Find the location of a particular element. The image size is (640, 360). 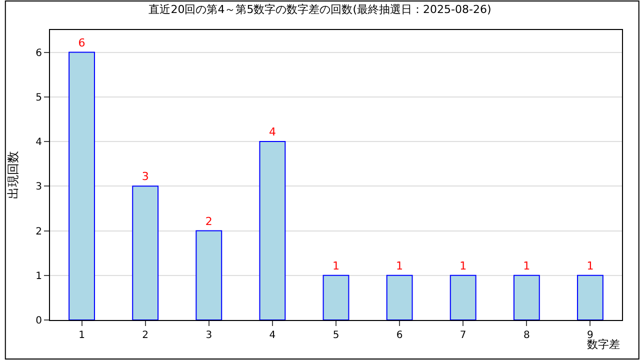

x-tick-label: 6 is located at coordinates (399, 335).